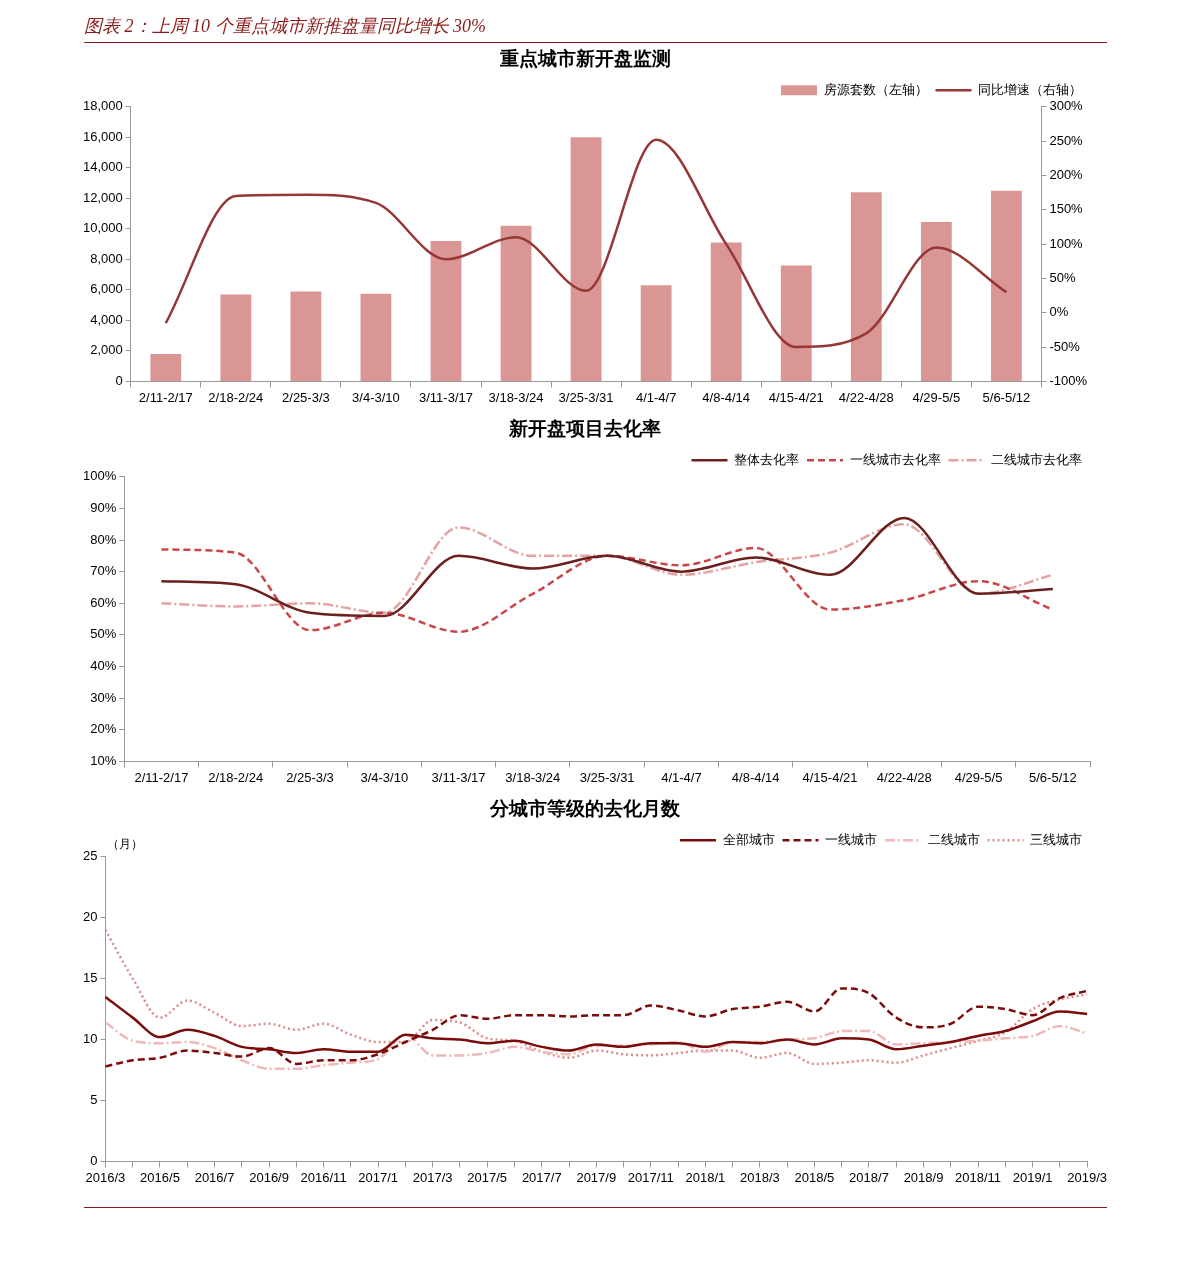  I want to click on chart-title: 分城市等级的去化月数, so click(585, 809).